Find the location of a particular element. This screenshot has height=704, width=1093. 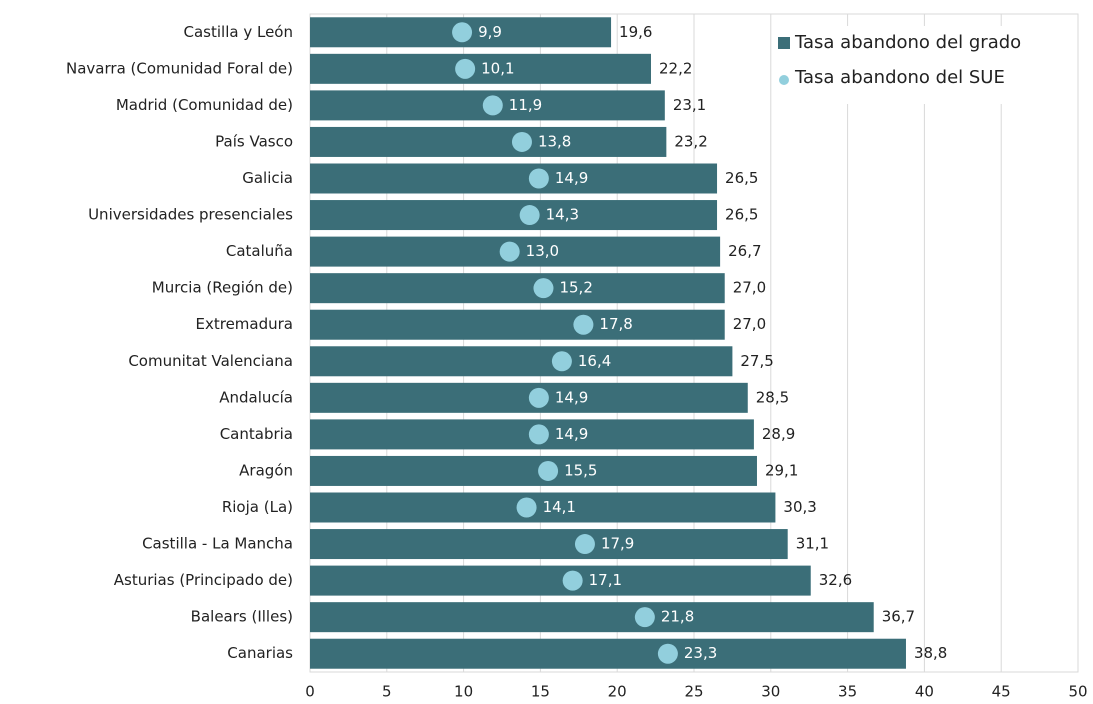

dot-value-label: 9,9 is located at coordinates (490, 32).